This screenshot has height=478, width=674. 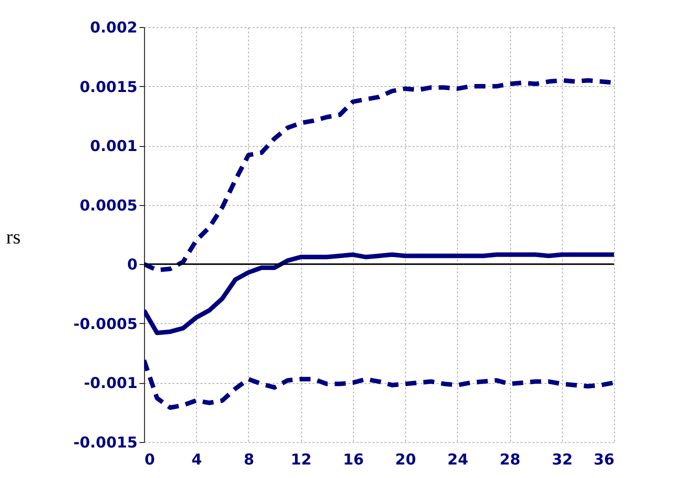 I want to click on x-tick-label: 36, so click(x=604, y=459).